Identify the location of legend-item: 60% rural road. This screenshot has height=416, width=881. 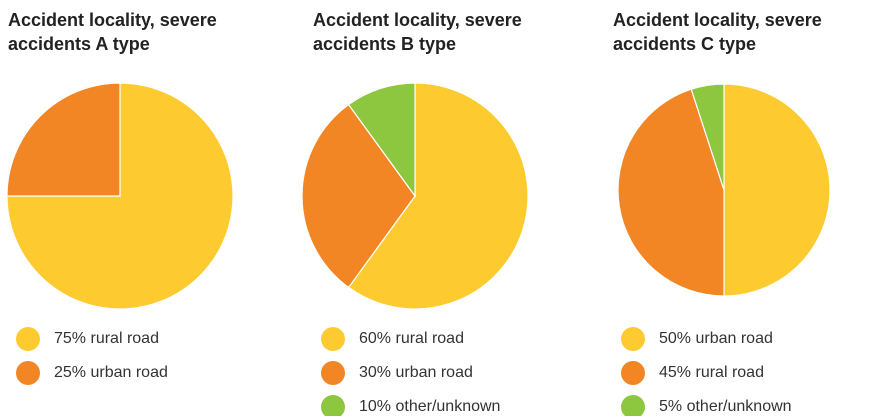
(406, 339).